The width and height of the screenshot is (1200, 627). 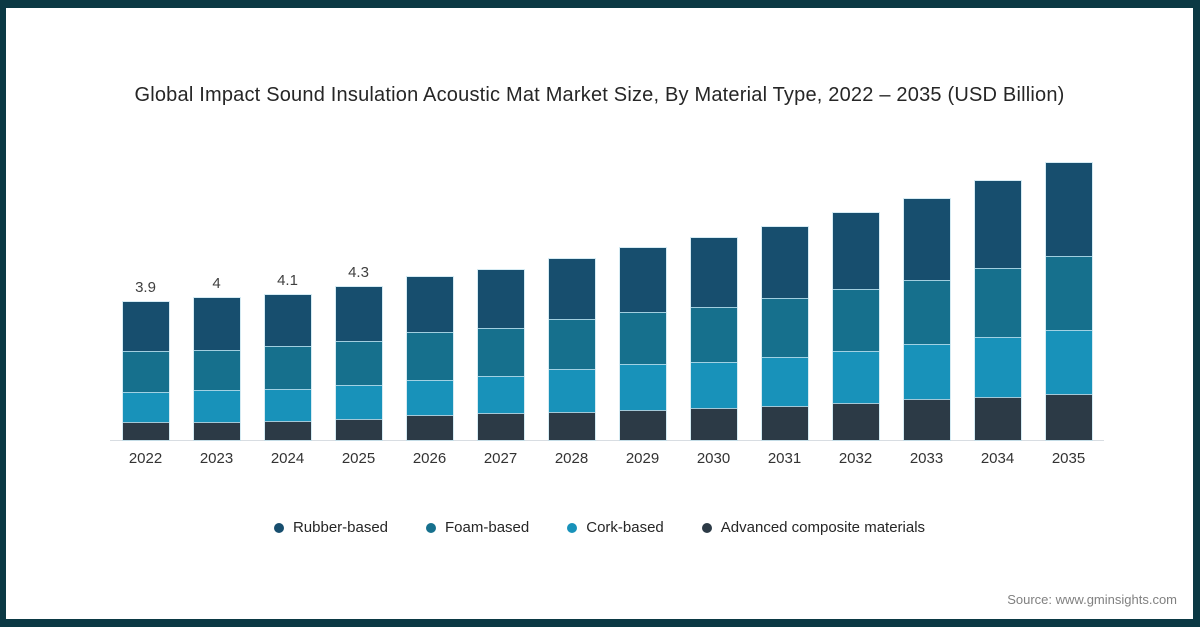 I want to click on stacked-bar-2026, so click(x=429, y=358).